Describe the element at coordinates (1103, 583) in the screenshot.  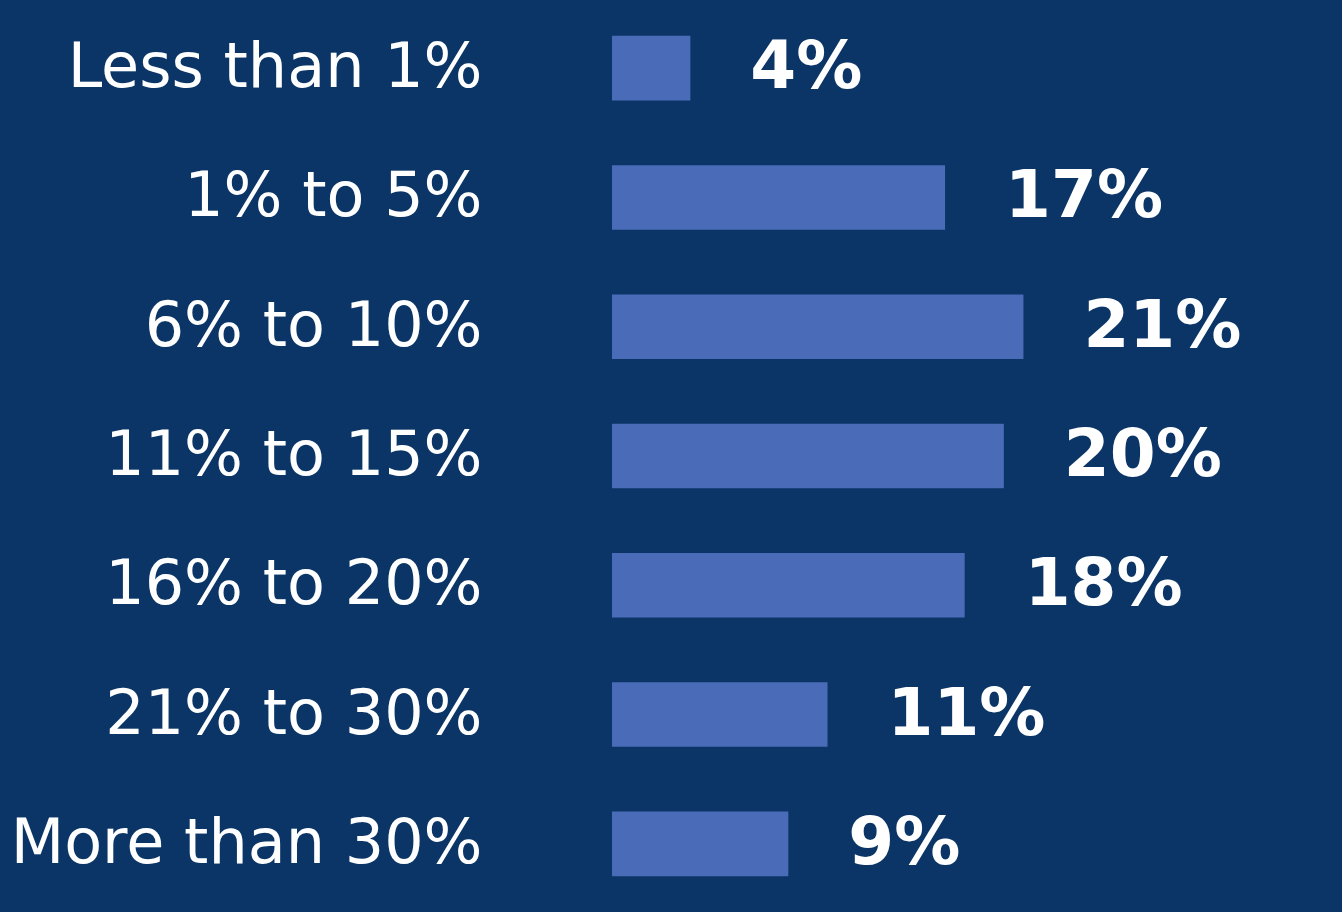
I see `data-label: 18%` at that location.